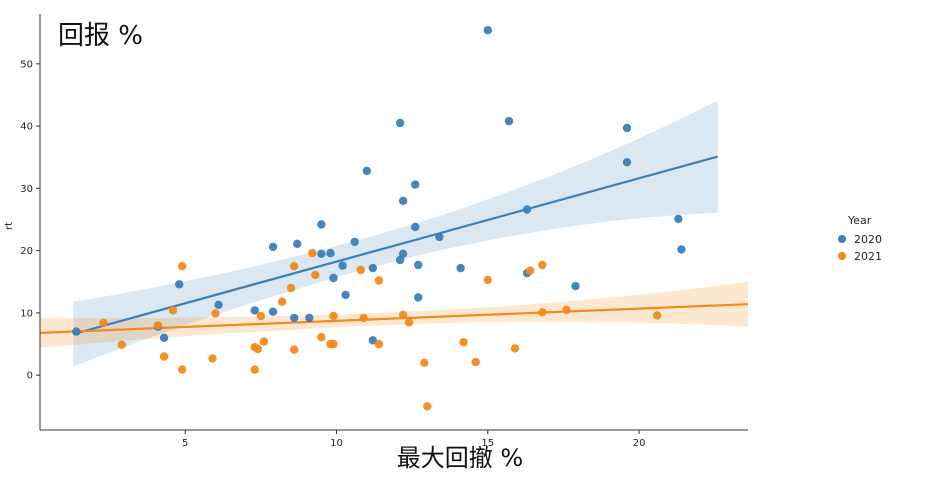  I want to click on legend: Year 2020 2021, so click(860, 238).